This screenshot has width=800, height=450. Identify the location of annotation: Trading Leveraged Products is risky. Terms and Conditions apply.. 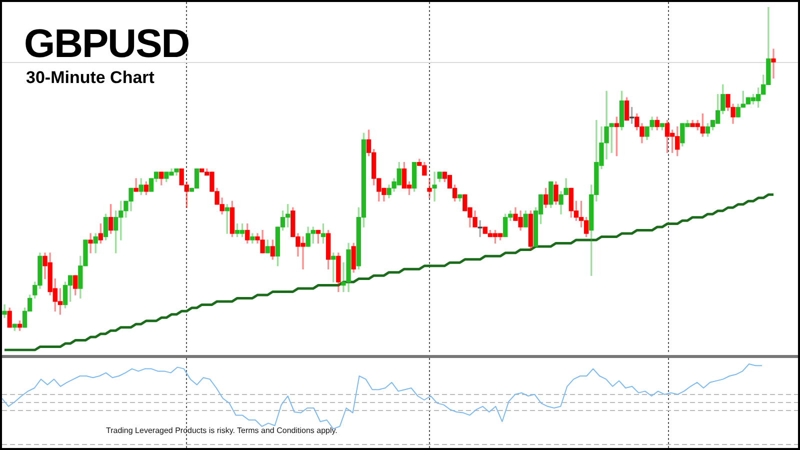
(222, 430).